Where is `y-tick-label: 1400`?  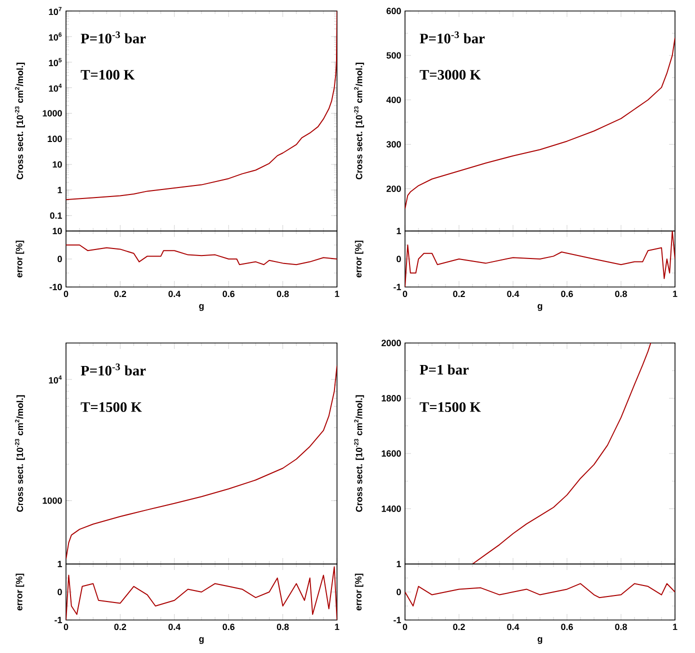 y-tick-label: 1400 is located at coordinates (391, 509).